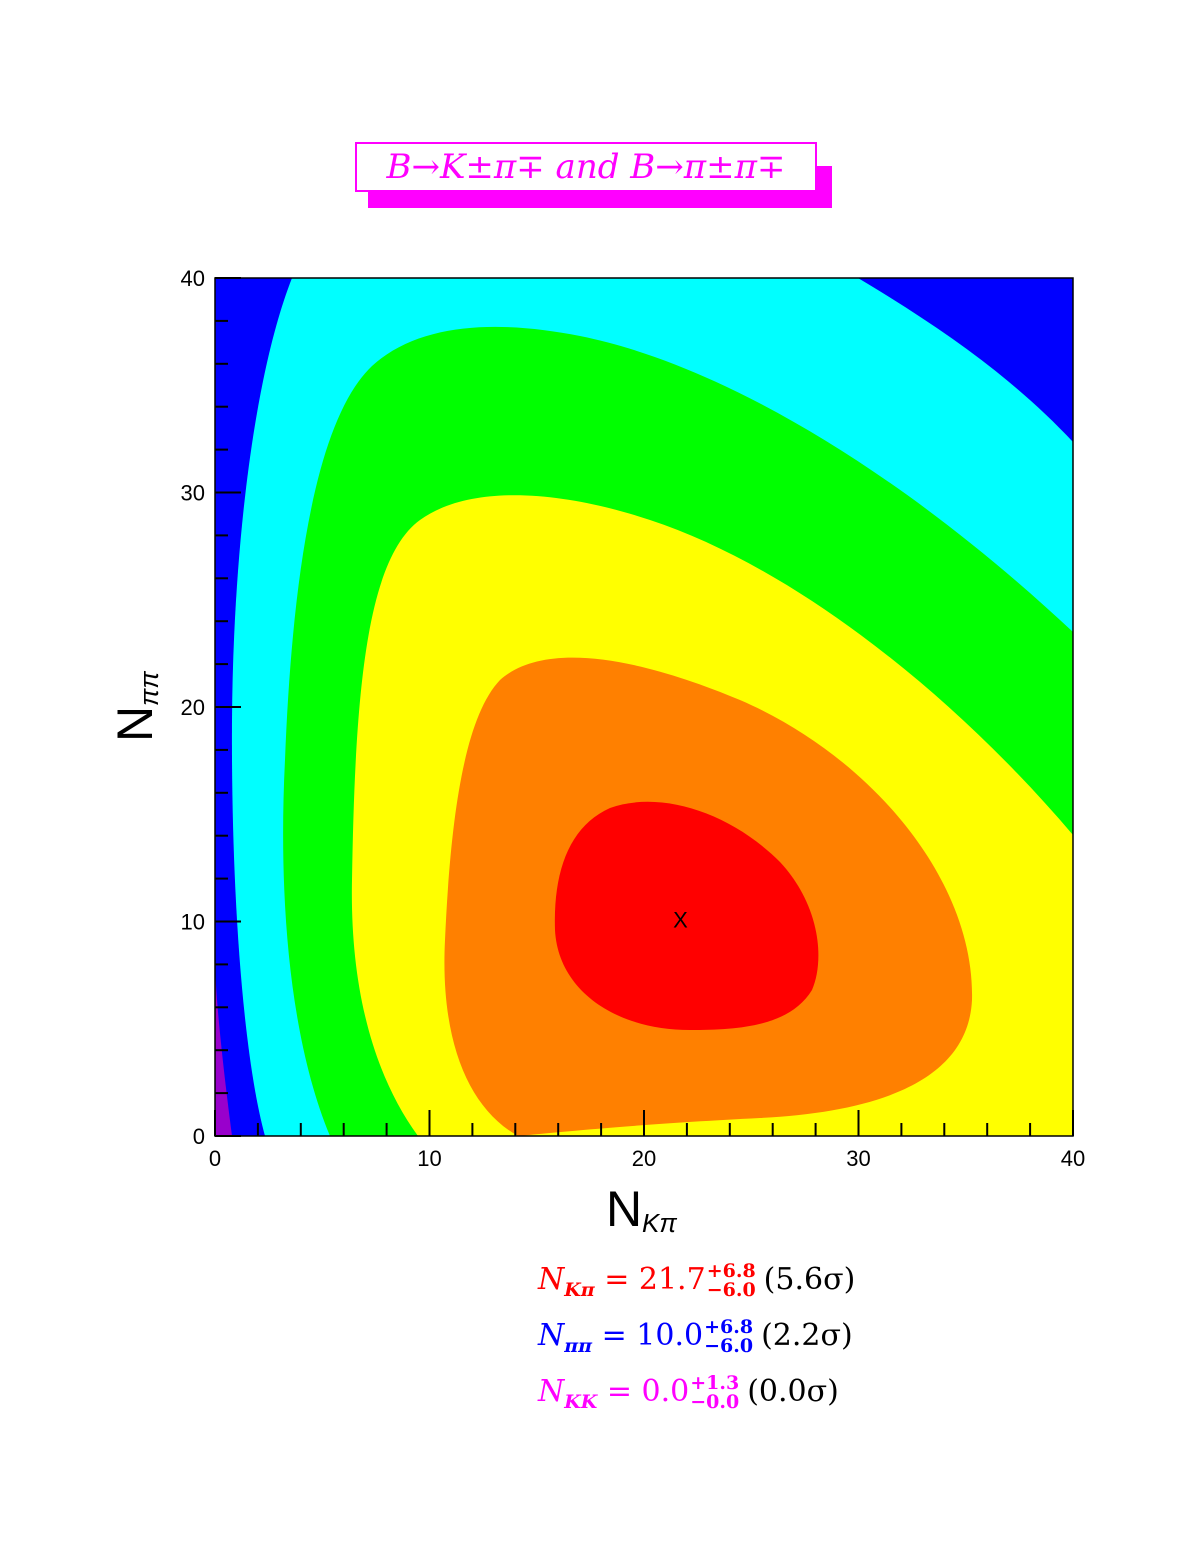 The image size is (1200, 1553). I want to click on result-value: NKπ = 21.7 +6.8 −6.0, so click(647, 1282).